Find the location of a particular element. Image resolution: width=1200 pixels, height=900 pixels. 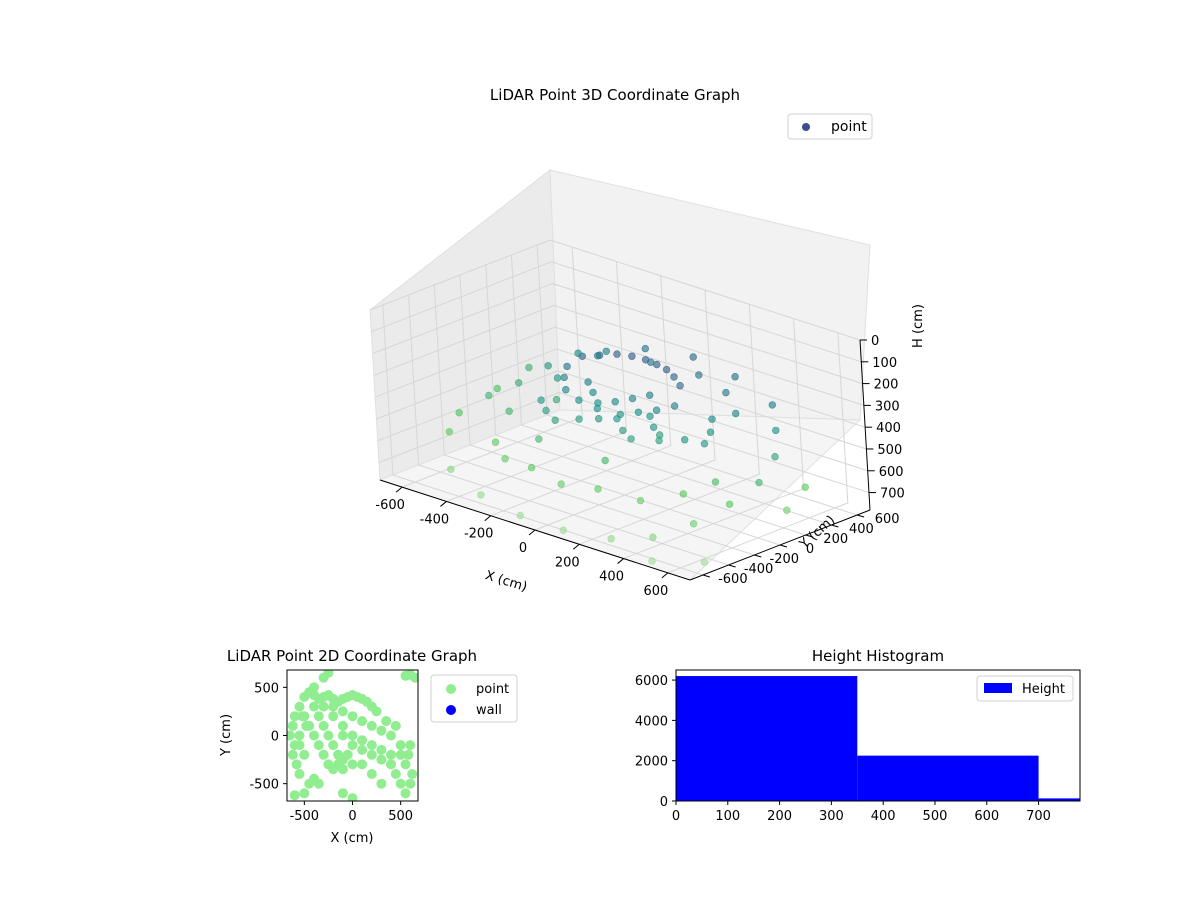

plot2d-ylabel: Y (cm) is located at coordinates (226, 735).